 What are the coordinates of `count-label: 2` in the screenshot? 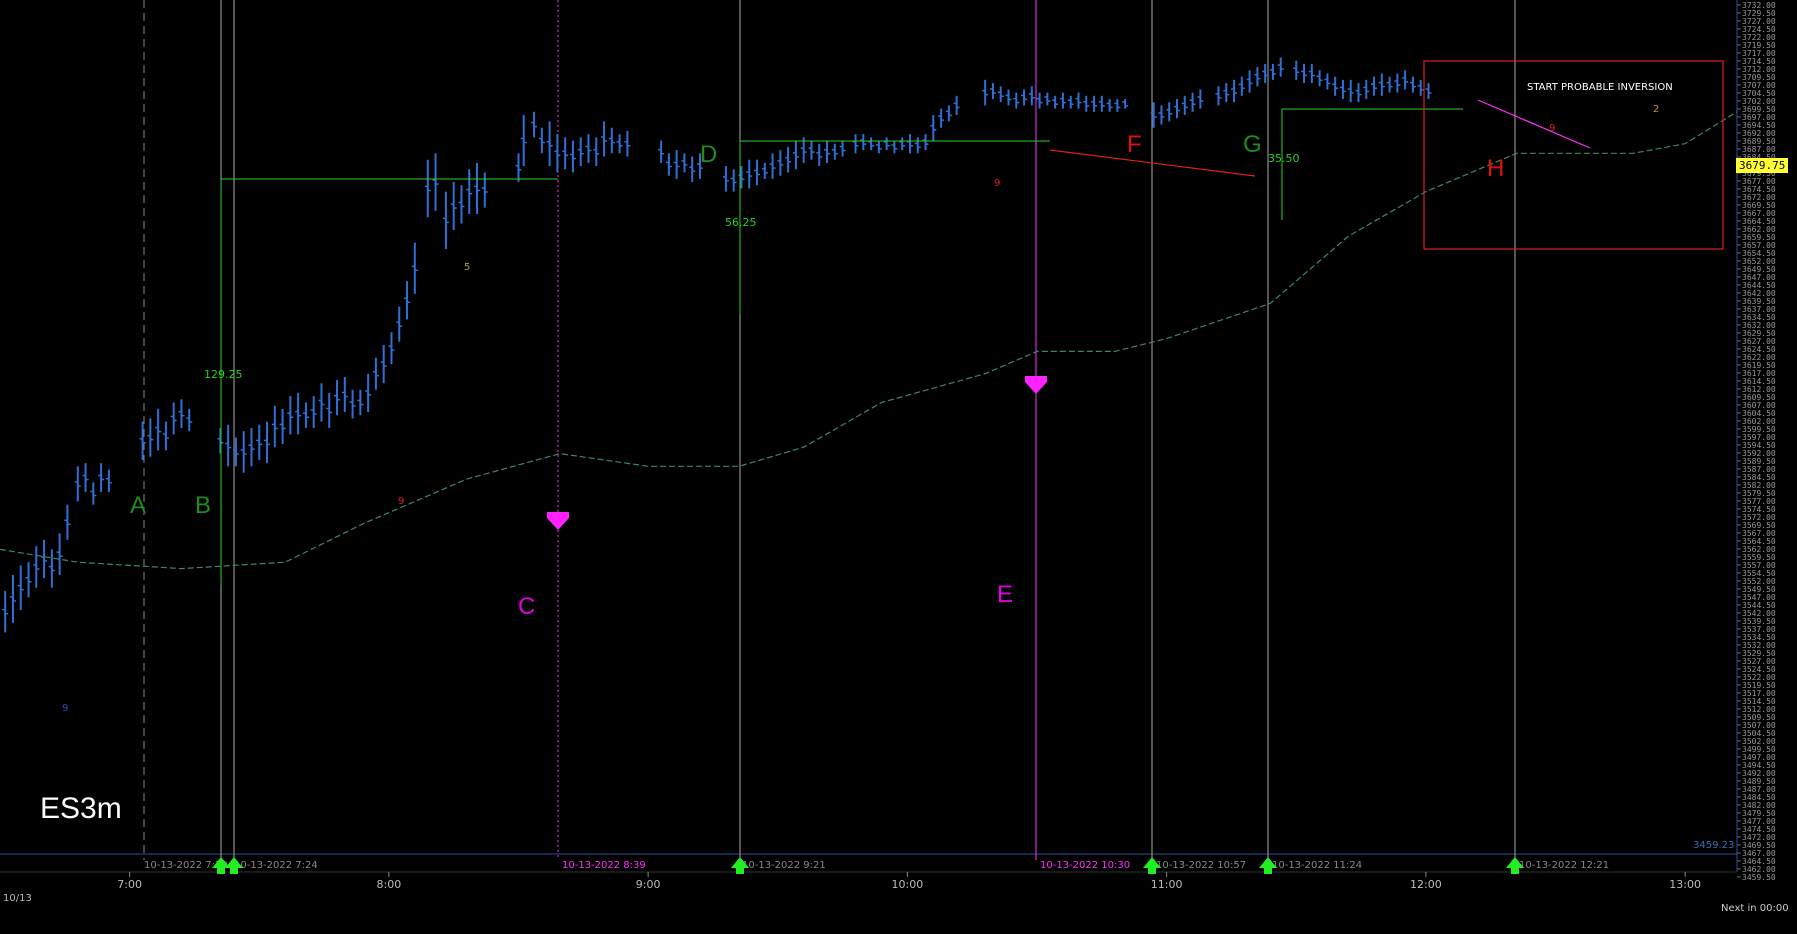 It's located at (1656, 109).